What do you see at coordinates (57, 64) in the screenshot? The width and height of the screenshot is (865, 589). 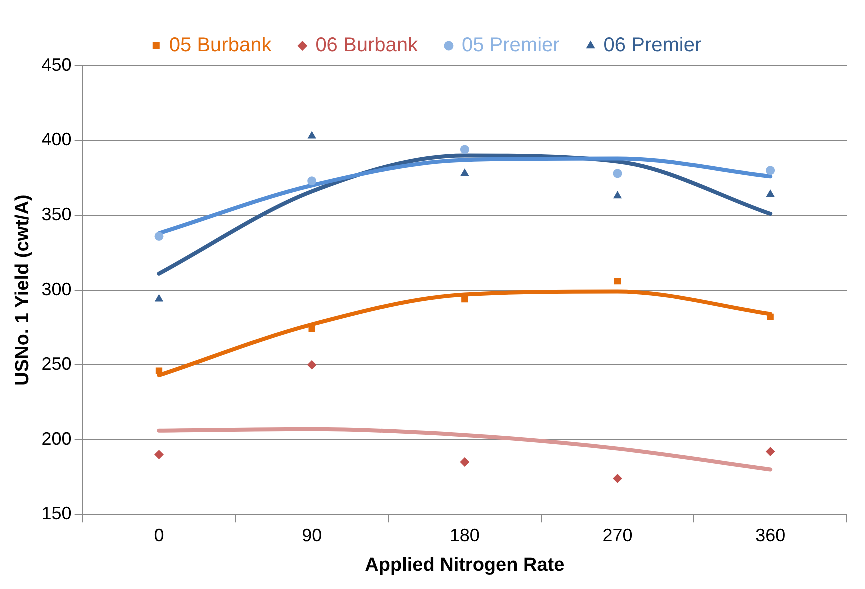 I see `y-tick-label: 450` at bounding box center [57, 64].